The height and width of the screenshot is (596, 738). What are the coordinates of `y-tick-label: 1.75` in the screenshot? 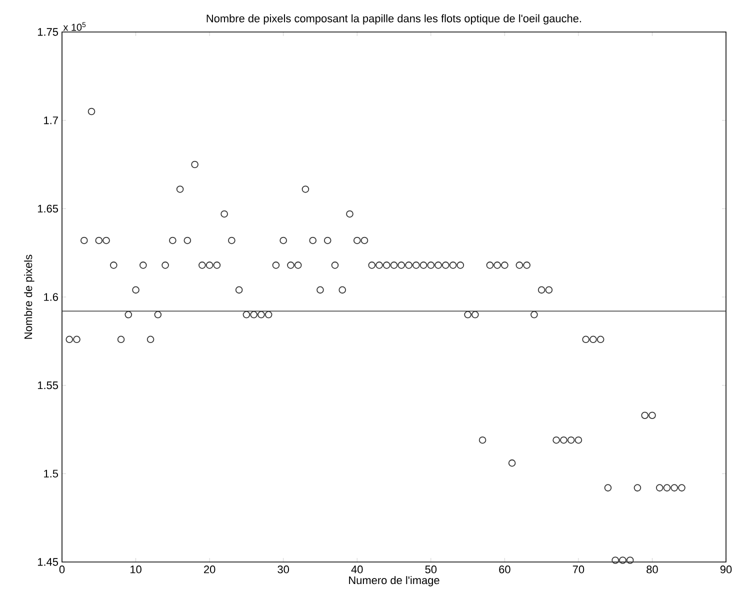 It's located at (48, 32).